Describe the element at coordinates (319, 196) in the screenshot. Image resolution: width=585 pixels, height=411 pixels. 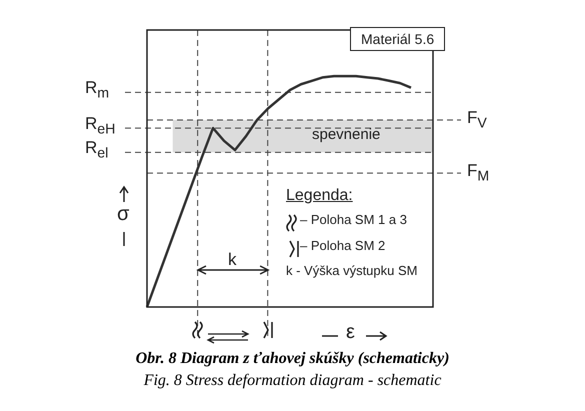
I see `annotation: Legenda:` at that location.